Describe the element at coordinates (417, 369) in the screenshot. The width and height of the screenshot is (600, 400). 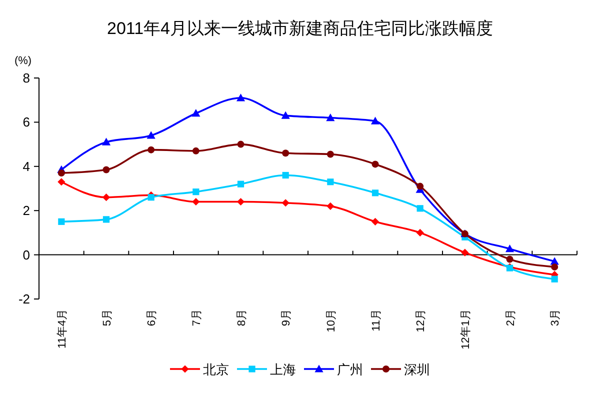
I see `legend-label: 深圳` at that location.